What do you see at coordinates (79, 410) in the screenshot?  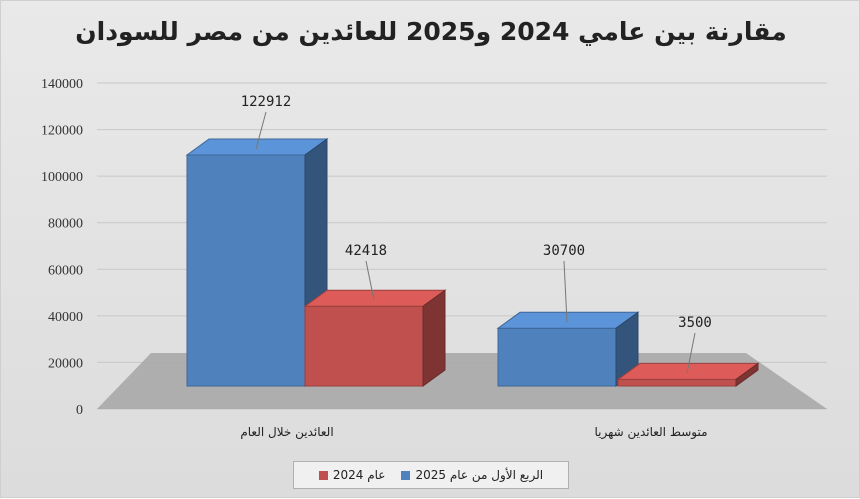 I see `y-tick-label: 0` at bounding box center [79, 410].